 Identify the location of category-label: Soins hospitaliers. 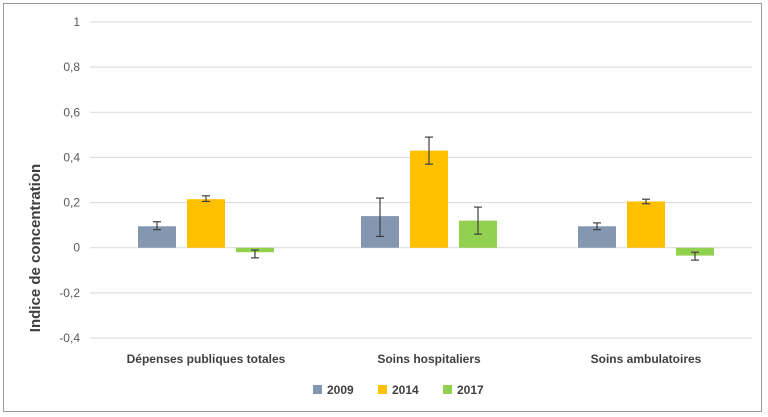
(429, 359).